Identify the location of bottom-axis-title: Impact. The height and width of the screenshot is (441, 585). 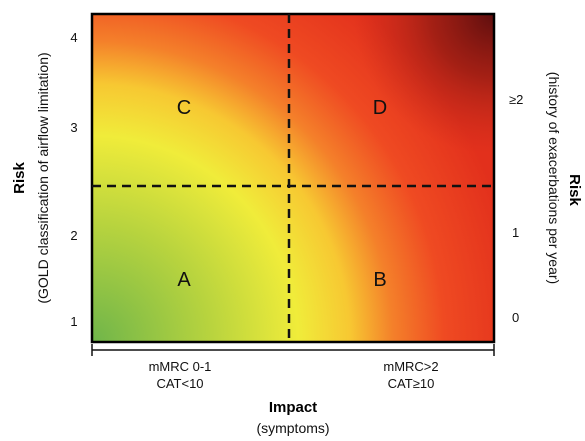
(293, 407).